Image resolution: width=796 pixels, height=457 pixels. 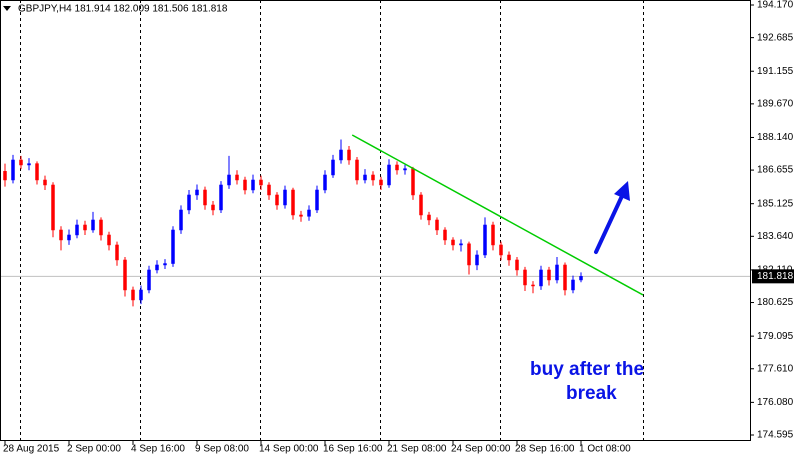 I want to click on x-tick-label: 1 Oct 08:00, so click(x=605, y=449).